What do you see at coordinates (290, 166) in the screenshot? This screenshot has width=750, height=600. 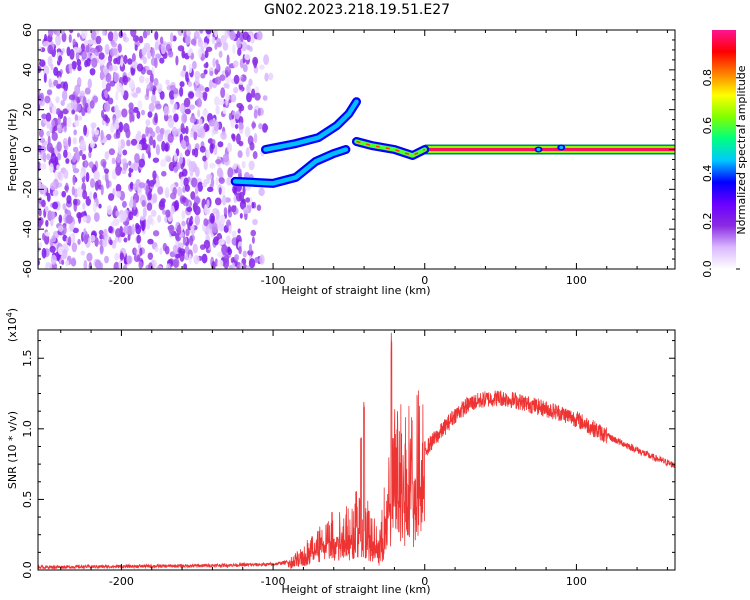 I see `ridge-lower-arc-inner` at bounding box center [290, 166].